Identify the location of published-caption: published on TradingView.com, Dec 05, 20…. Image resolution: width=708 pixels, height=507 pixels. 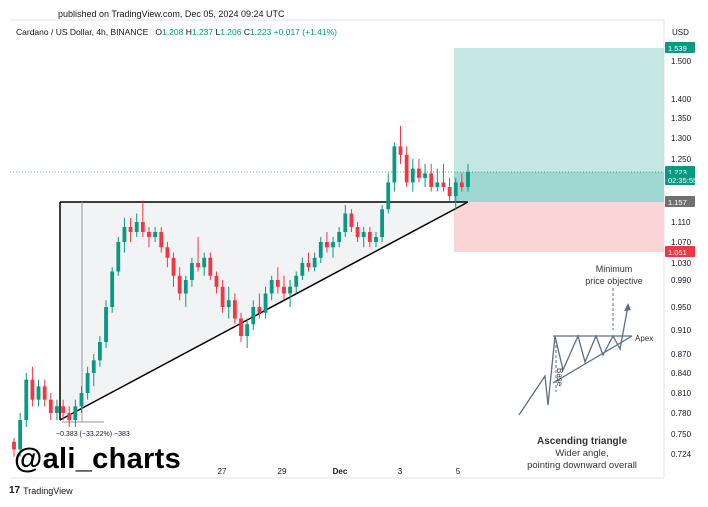
(171, 14).